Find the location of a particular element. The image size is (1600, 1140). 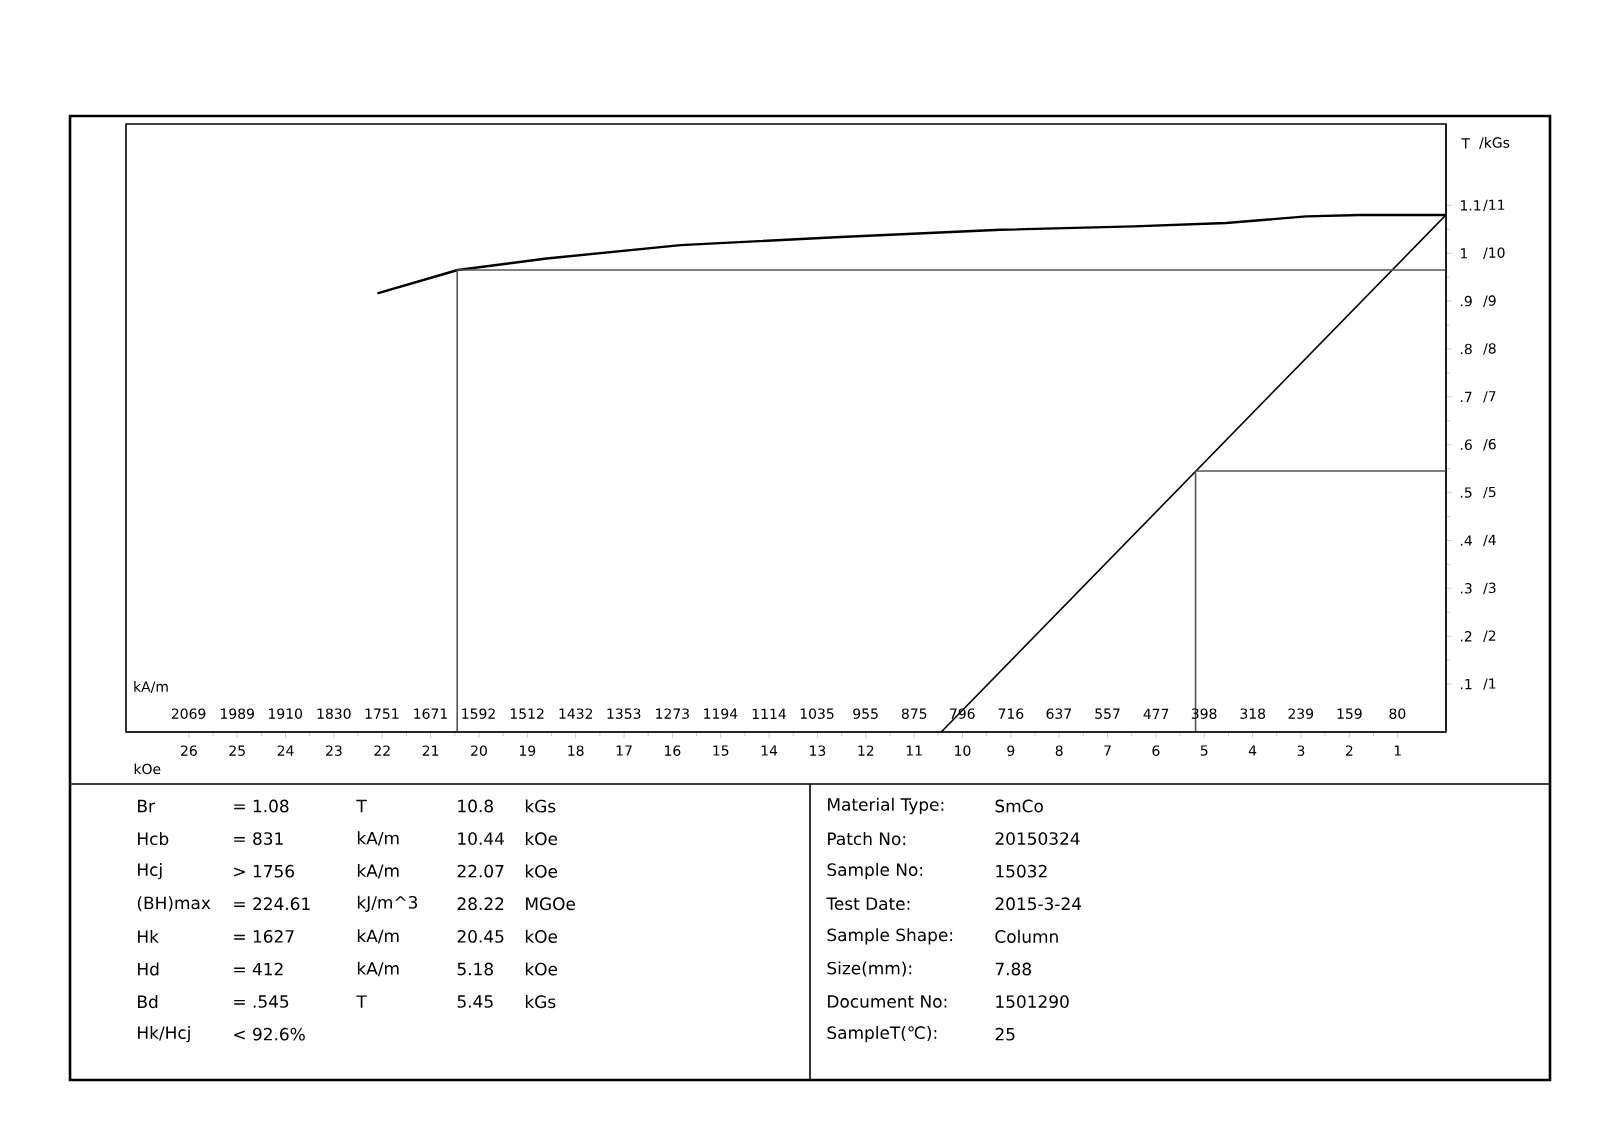

text: 15032 is located at coordinates (1021, 871).